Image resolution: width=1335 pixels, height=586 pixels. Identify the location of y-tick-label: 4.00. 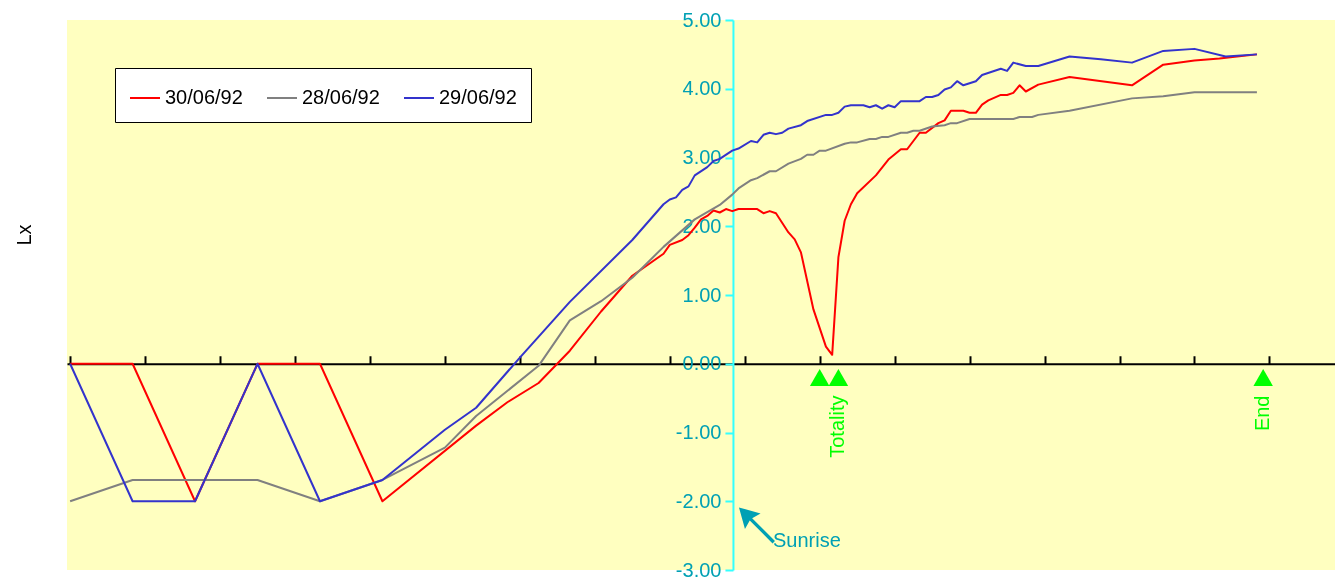
(702, 88).